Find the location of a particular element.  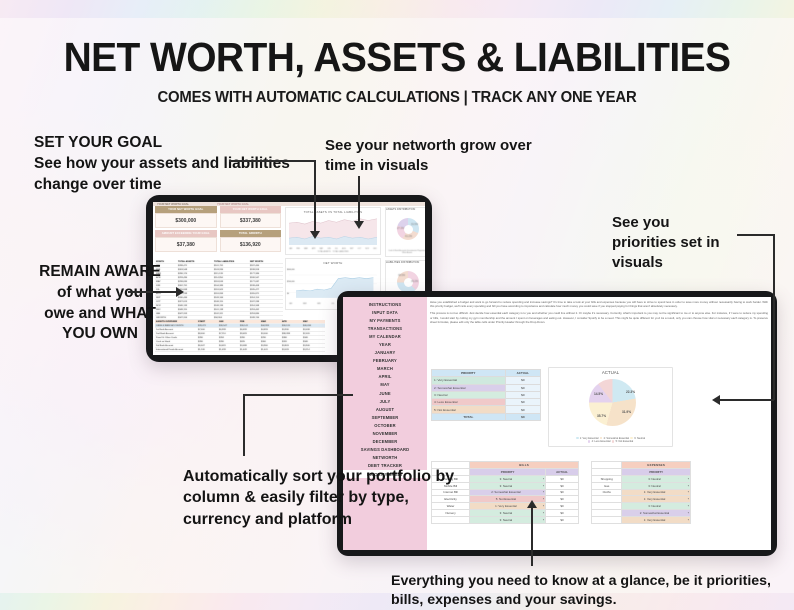

priority-label: 2: Somewhat Essential is located at coordinates (468, 387).